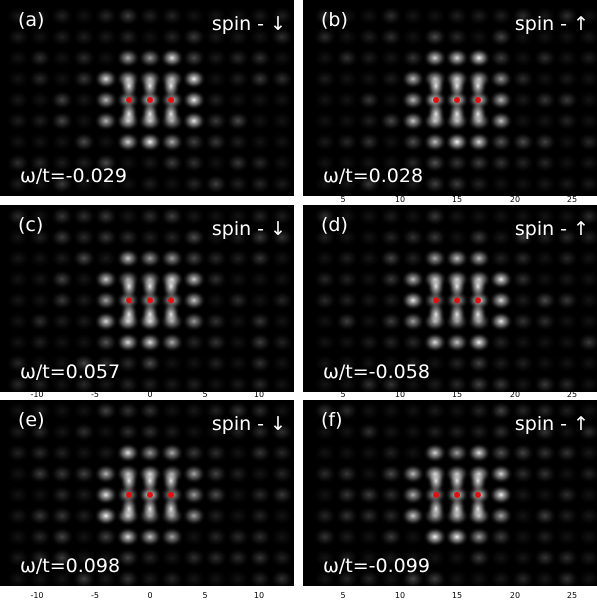 The height and width of the screenshot is (604, 597). What do you see at coordinates (36, 394) in the screenshot?
I see `x-tick-label: -10` at bounding box center [36, 394].